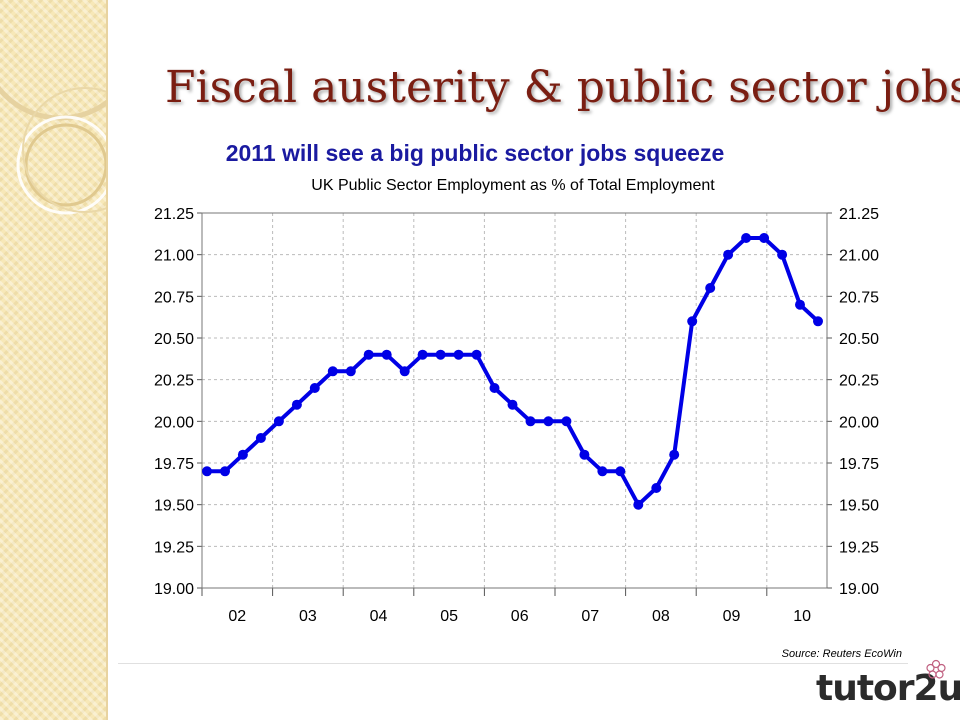  I want to click on y-tick-label-right: 20.00, so click(859, 422).